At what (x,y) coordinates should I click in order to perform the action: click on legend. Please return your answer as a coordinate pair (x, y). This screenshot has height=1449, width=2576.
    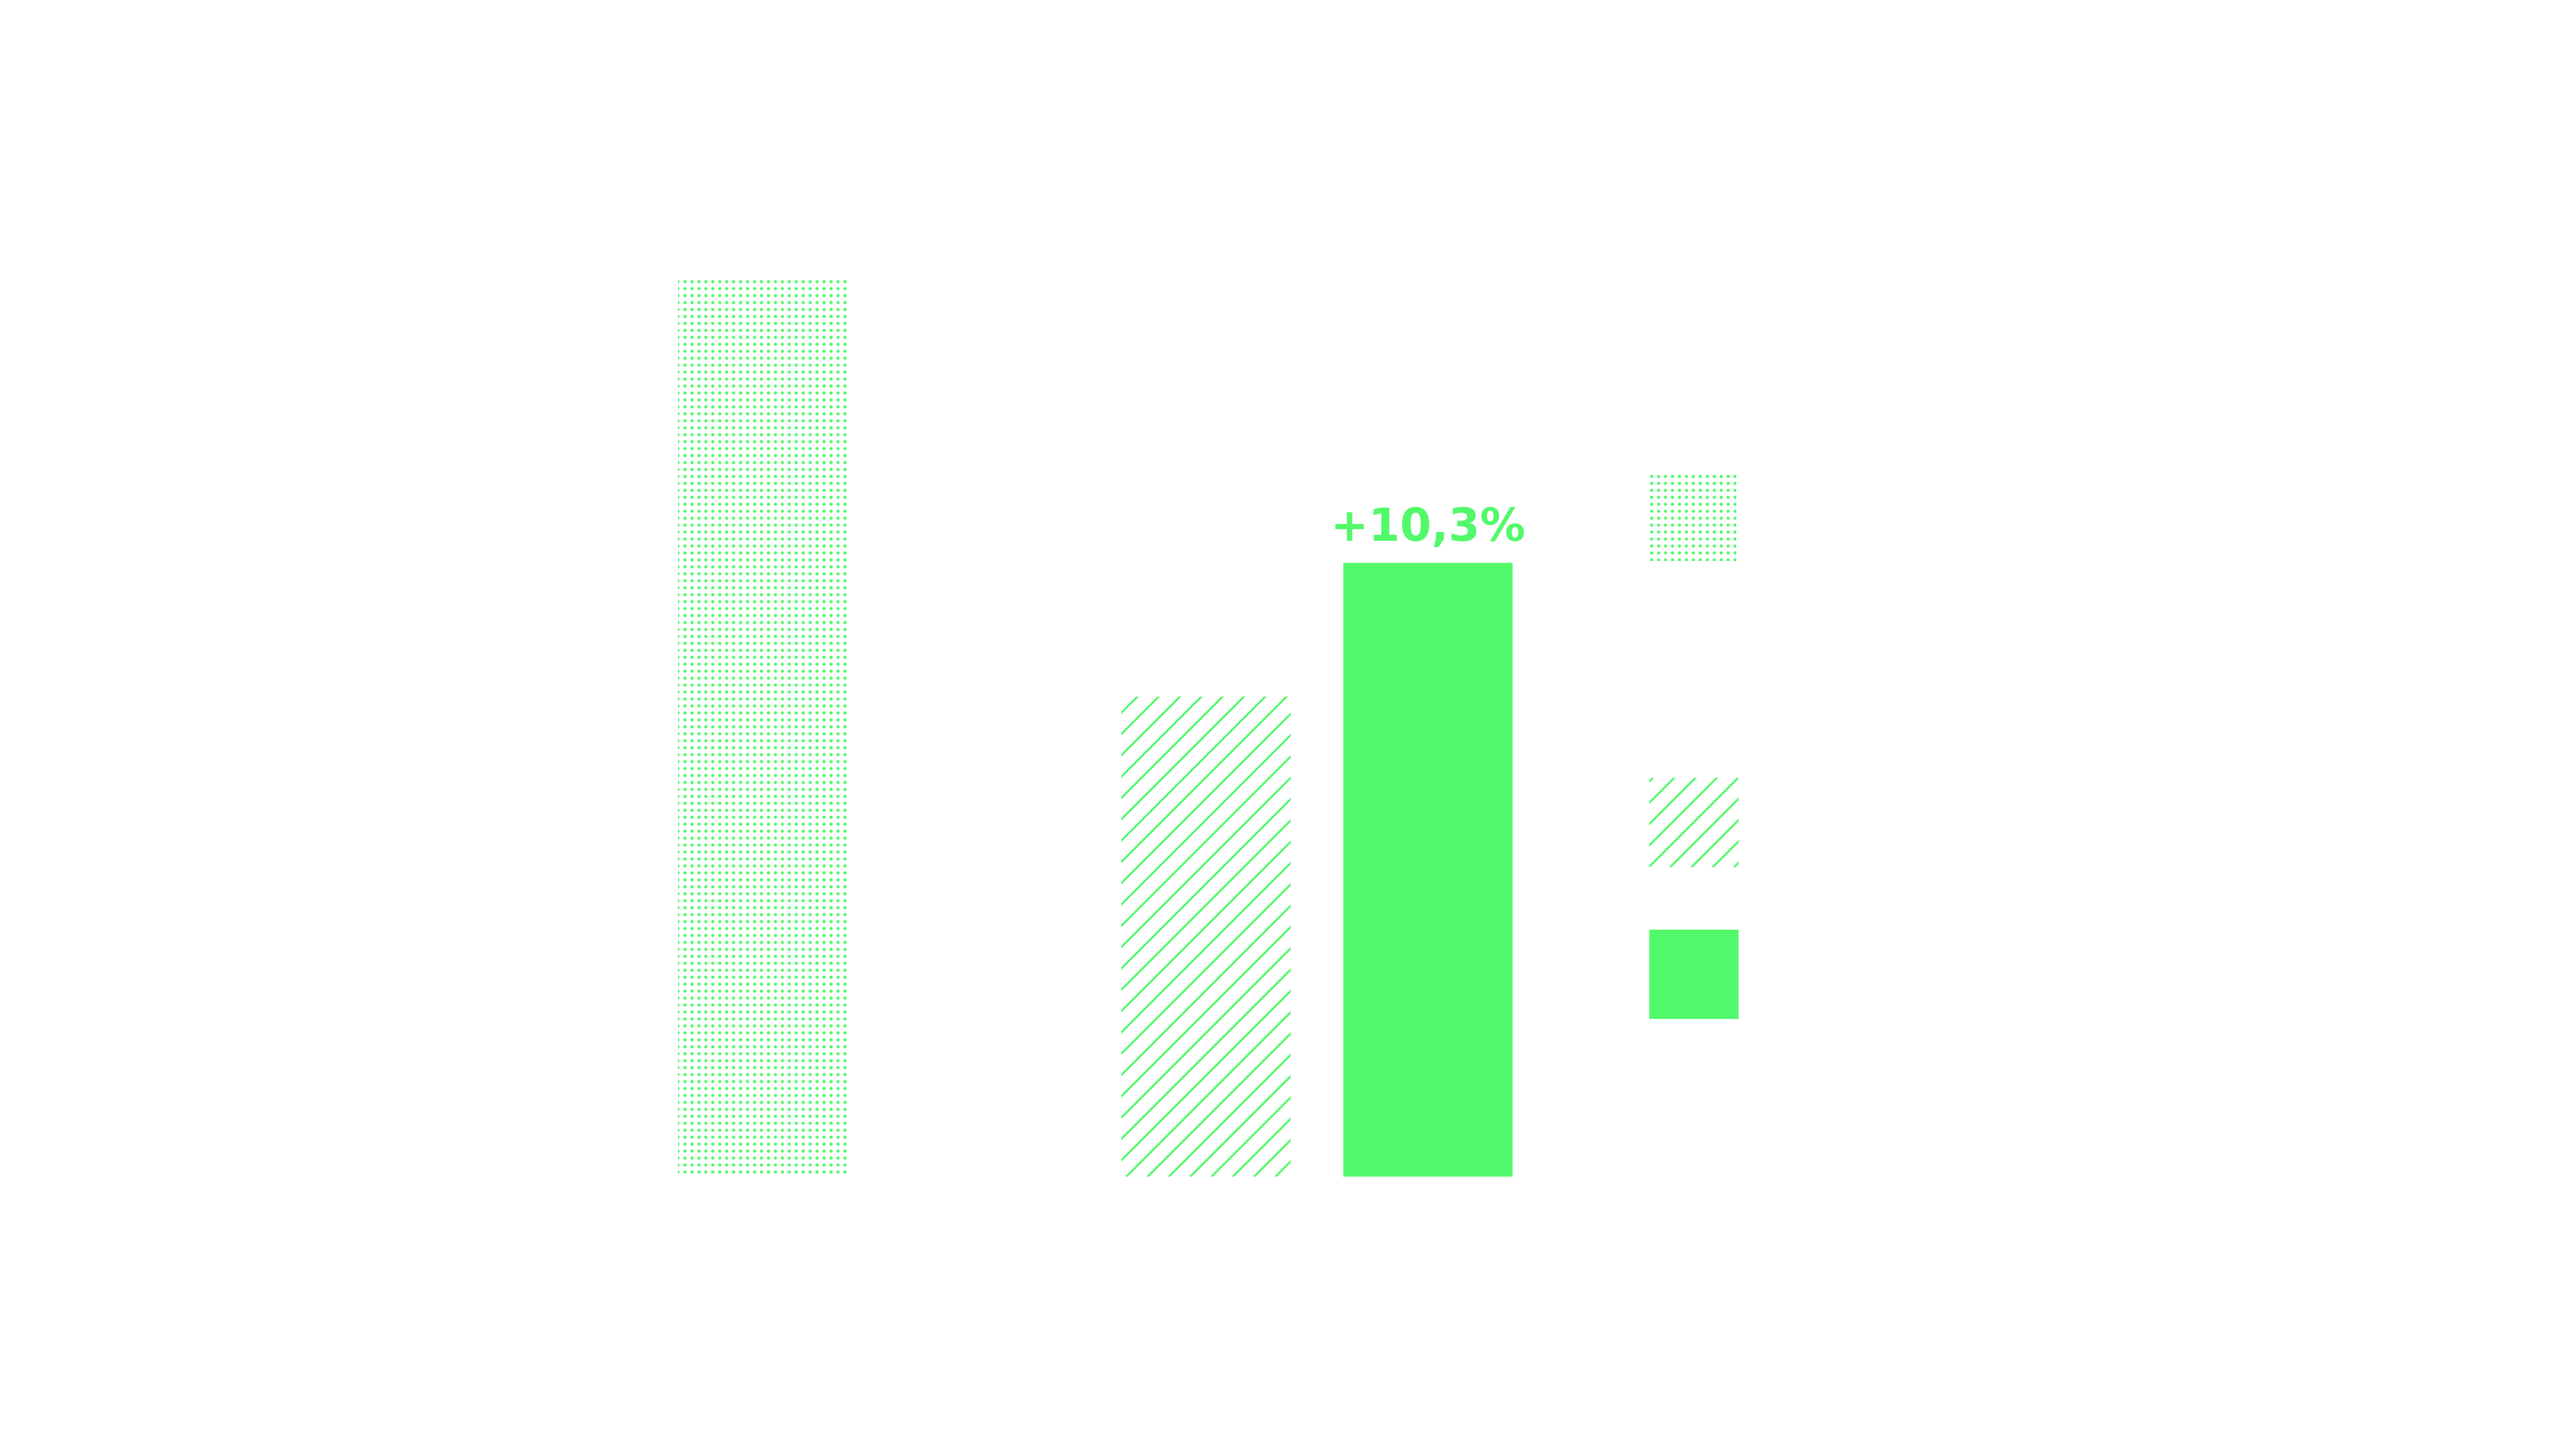
    Looking at the image, I should click on (1694, 746).